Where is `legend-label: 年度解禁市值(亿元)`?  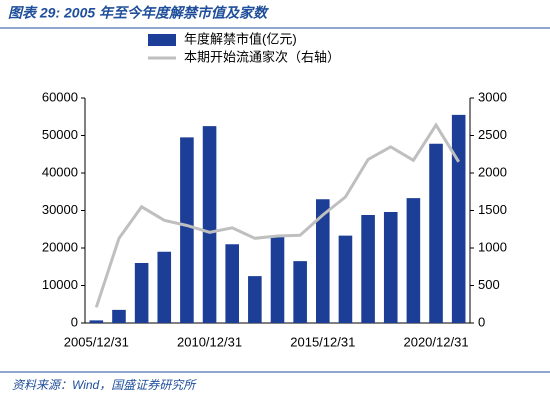 legend-label: 年度解禁市值(亿元) is located at coordinates (240, 38).